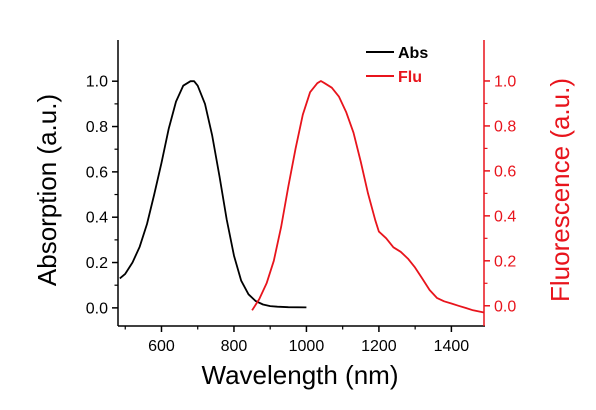  What do you see at coordinates (234, 346) in the screenshot?
I see `x-tick-label: 800` at bounding box center [234, 346].